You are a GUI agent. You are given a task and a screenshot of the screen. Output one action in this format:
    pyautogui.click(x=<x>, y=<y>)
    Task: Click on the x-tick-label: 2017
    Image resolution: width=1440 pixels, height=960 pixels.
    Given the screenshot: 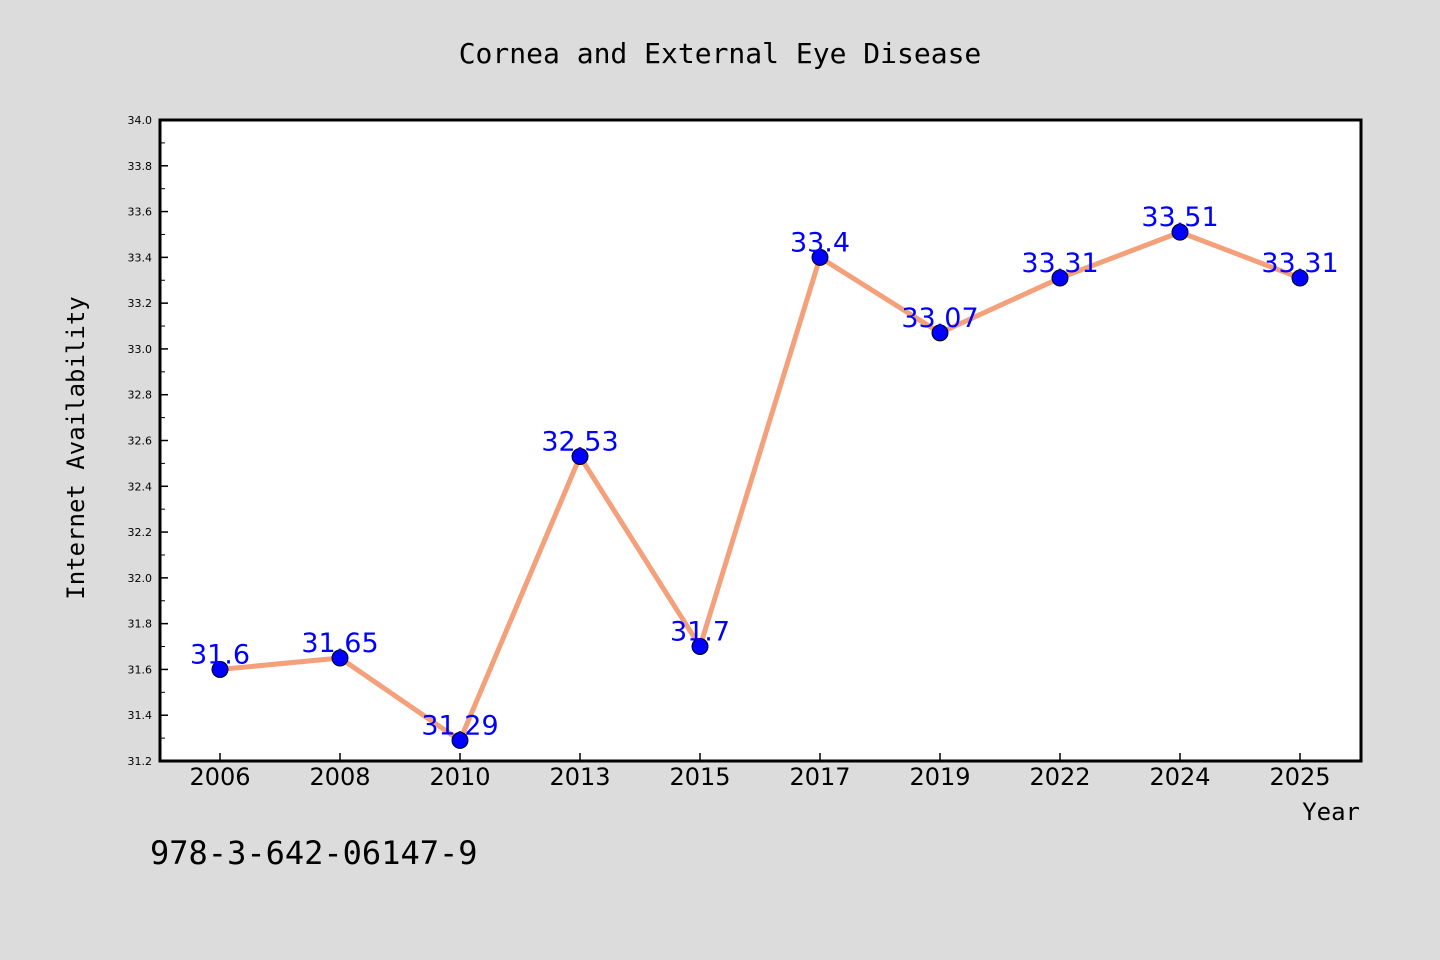 What is the action you would take?
    pyautogui.click(x=819, y=777)
    